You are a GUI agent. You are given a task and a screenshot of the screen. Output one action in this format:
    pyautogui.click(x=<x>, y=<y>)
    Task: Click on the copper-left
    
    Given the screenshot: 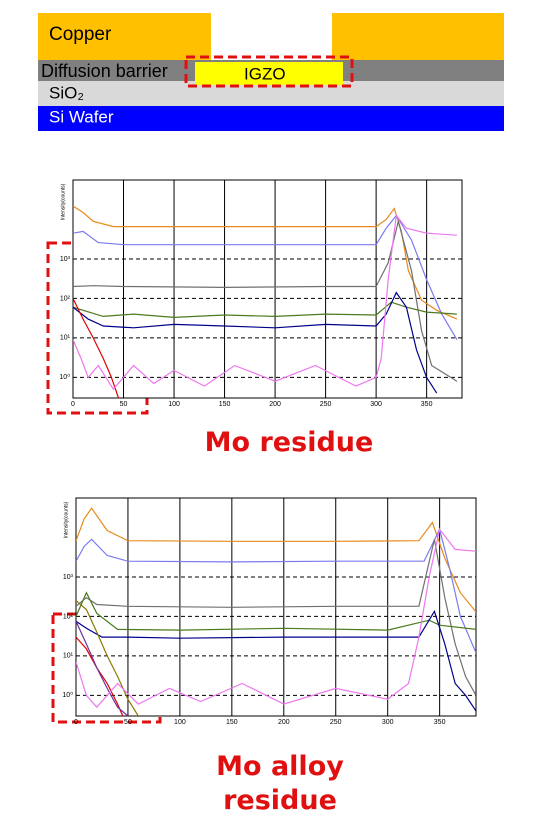 What is the action you would take?
    pyautogui.click(x=124, y=36)
    